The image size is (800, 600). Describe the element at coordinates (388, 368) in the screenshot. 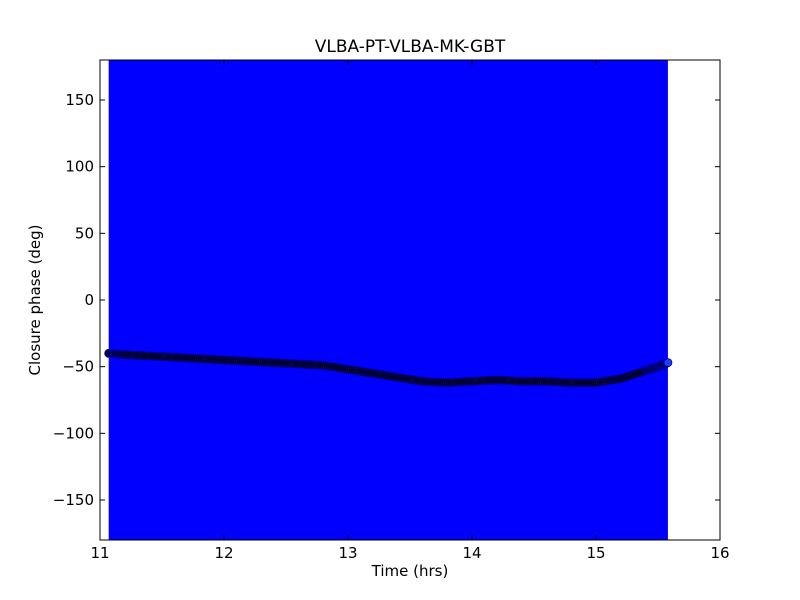

I see `data-markers` at that location.